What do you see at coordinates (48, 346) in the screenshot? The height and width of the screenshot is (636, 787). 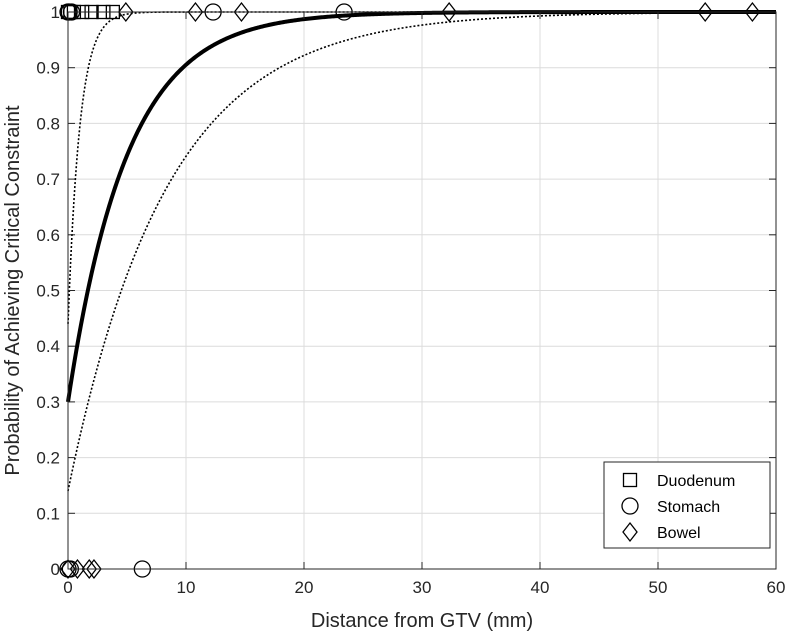 I see `y-tick-label: 0.4` at bounding box center [48, 346].